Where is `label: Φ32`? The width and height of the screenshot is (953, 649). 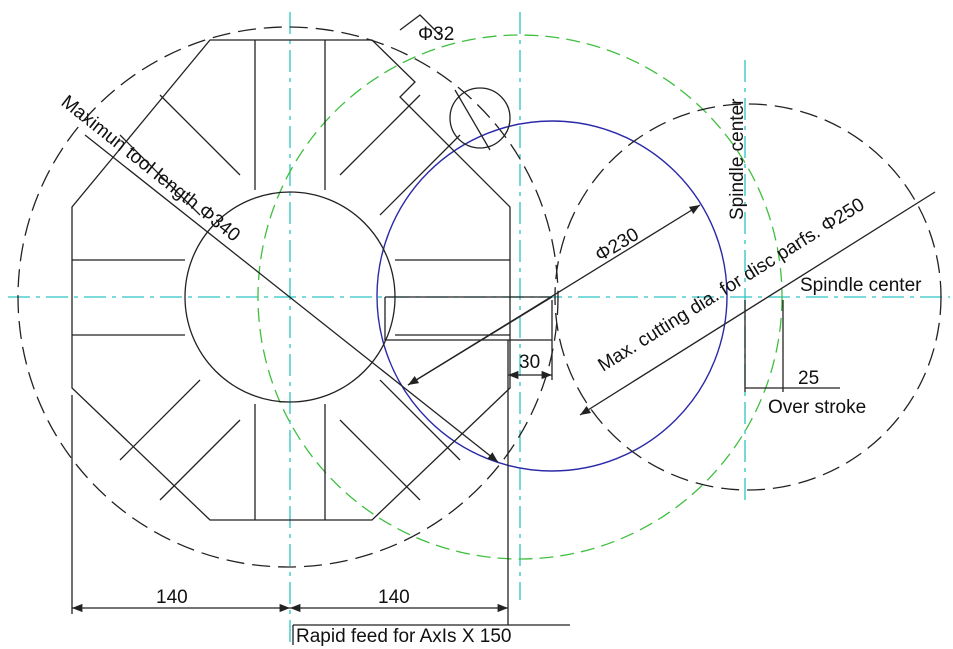
label: Φ32 is located at coordinates (436, 34).